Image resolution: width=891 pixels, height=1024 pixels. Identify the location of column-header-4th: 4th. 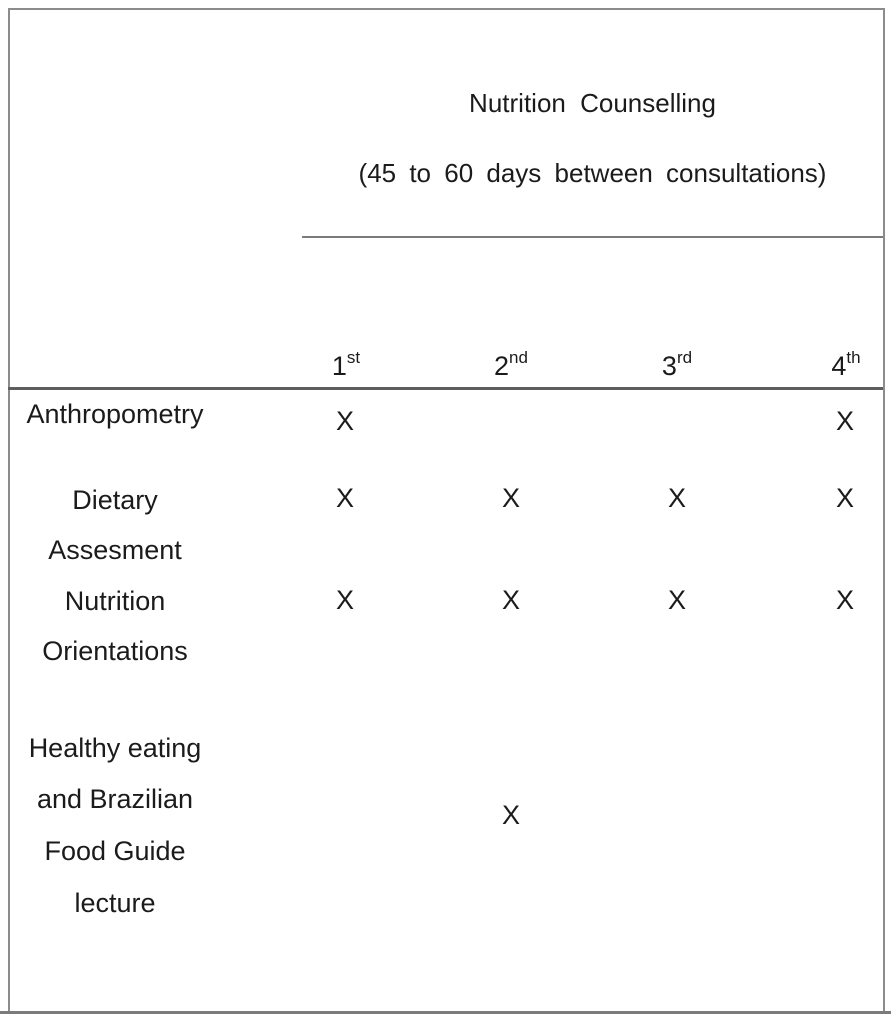
(846, 364).